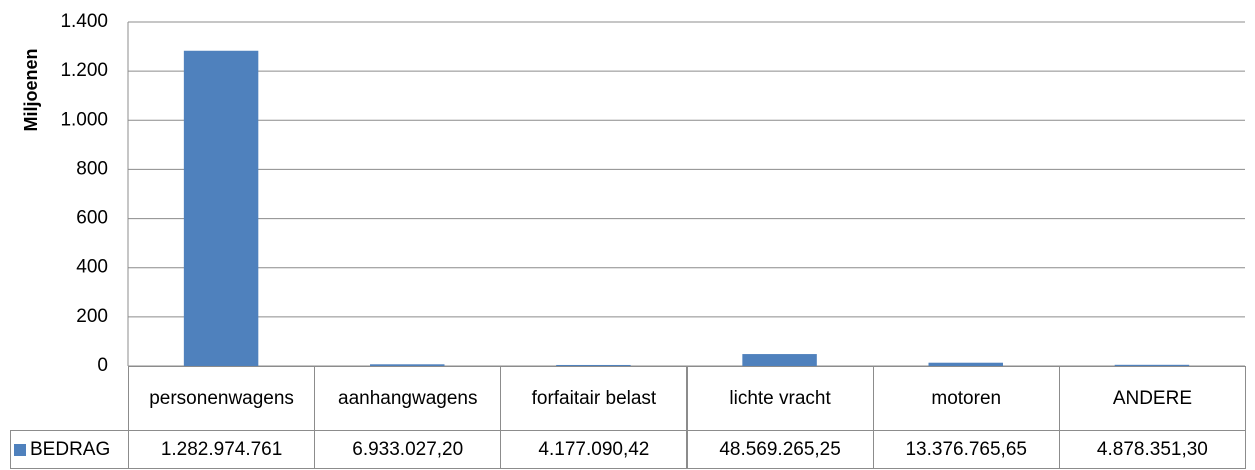 This screenshot has width=1255, height=470. I want to click on category-cell: aanhangwagens, so click(408, 398).